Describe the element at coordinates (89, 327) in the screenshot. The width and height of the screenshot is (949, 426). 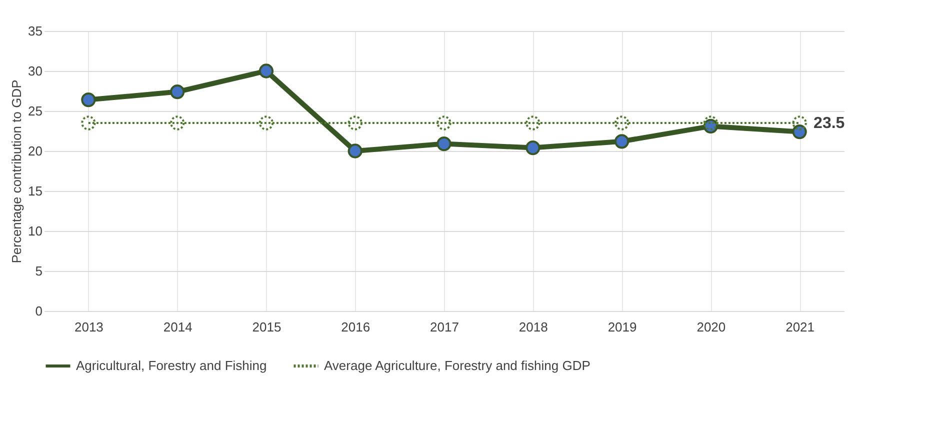
I see `x-tick-label: 2013` at that location.